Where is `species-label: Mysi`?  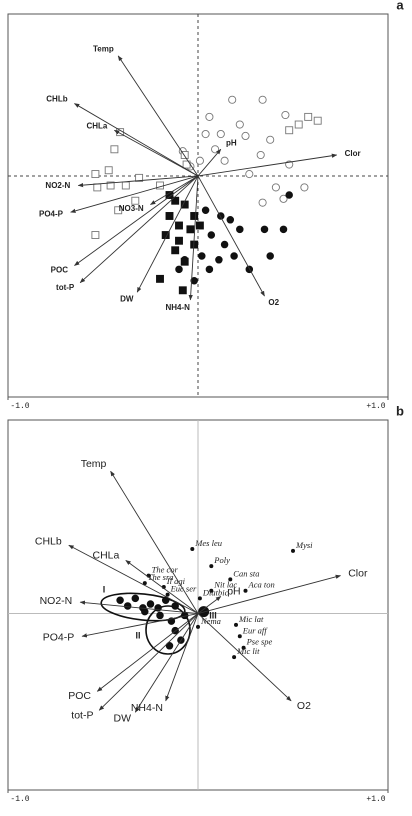
species-label: Mysi is located at coordinates (304, 545).